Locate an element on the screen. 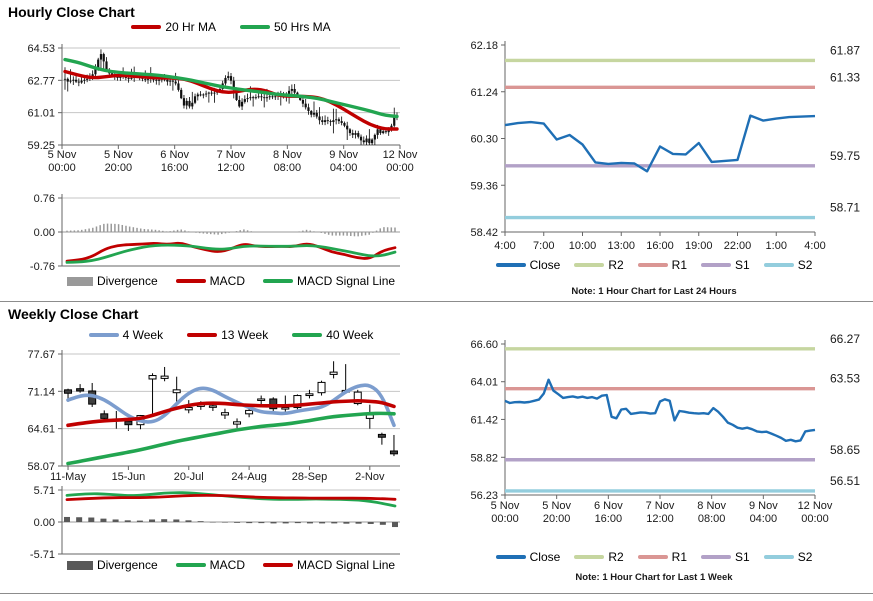  svg-text: 7:00 is located at coordinates (543, 246).